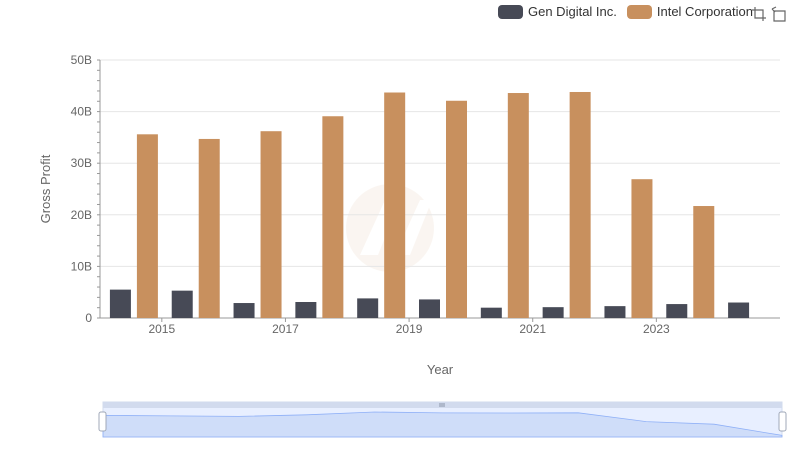  I want to click on y-tick-label: 40B, so click(81, 112).